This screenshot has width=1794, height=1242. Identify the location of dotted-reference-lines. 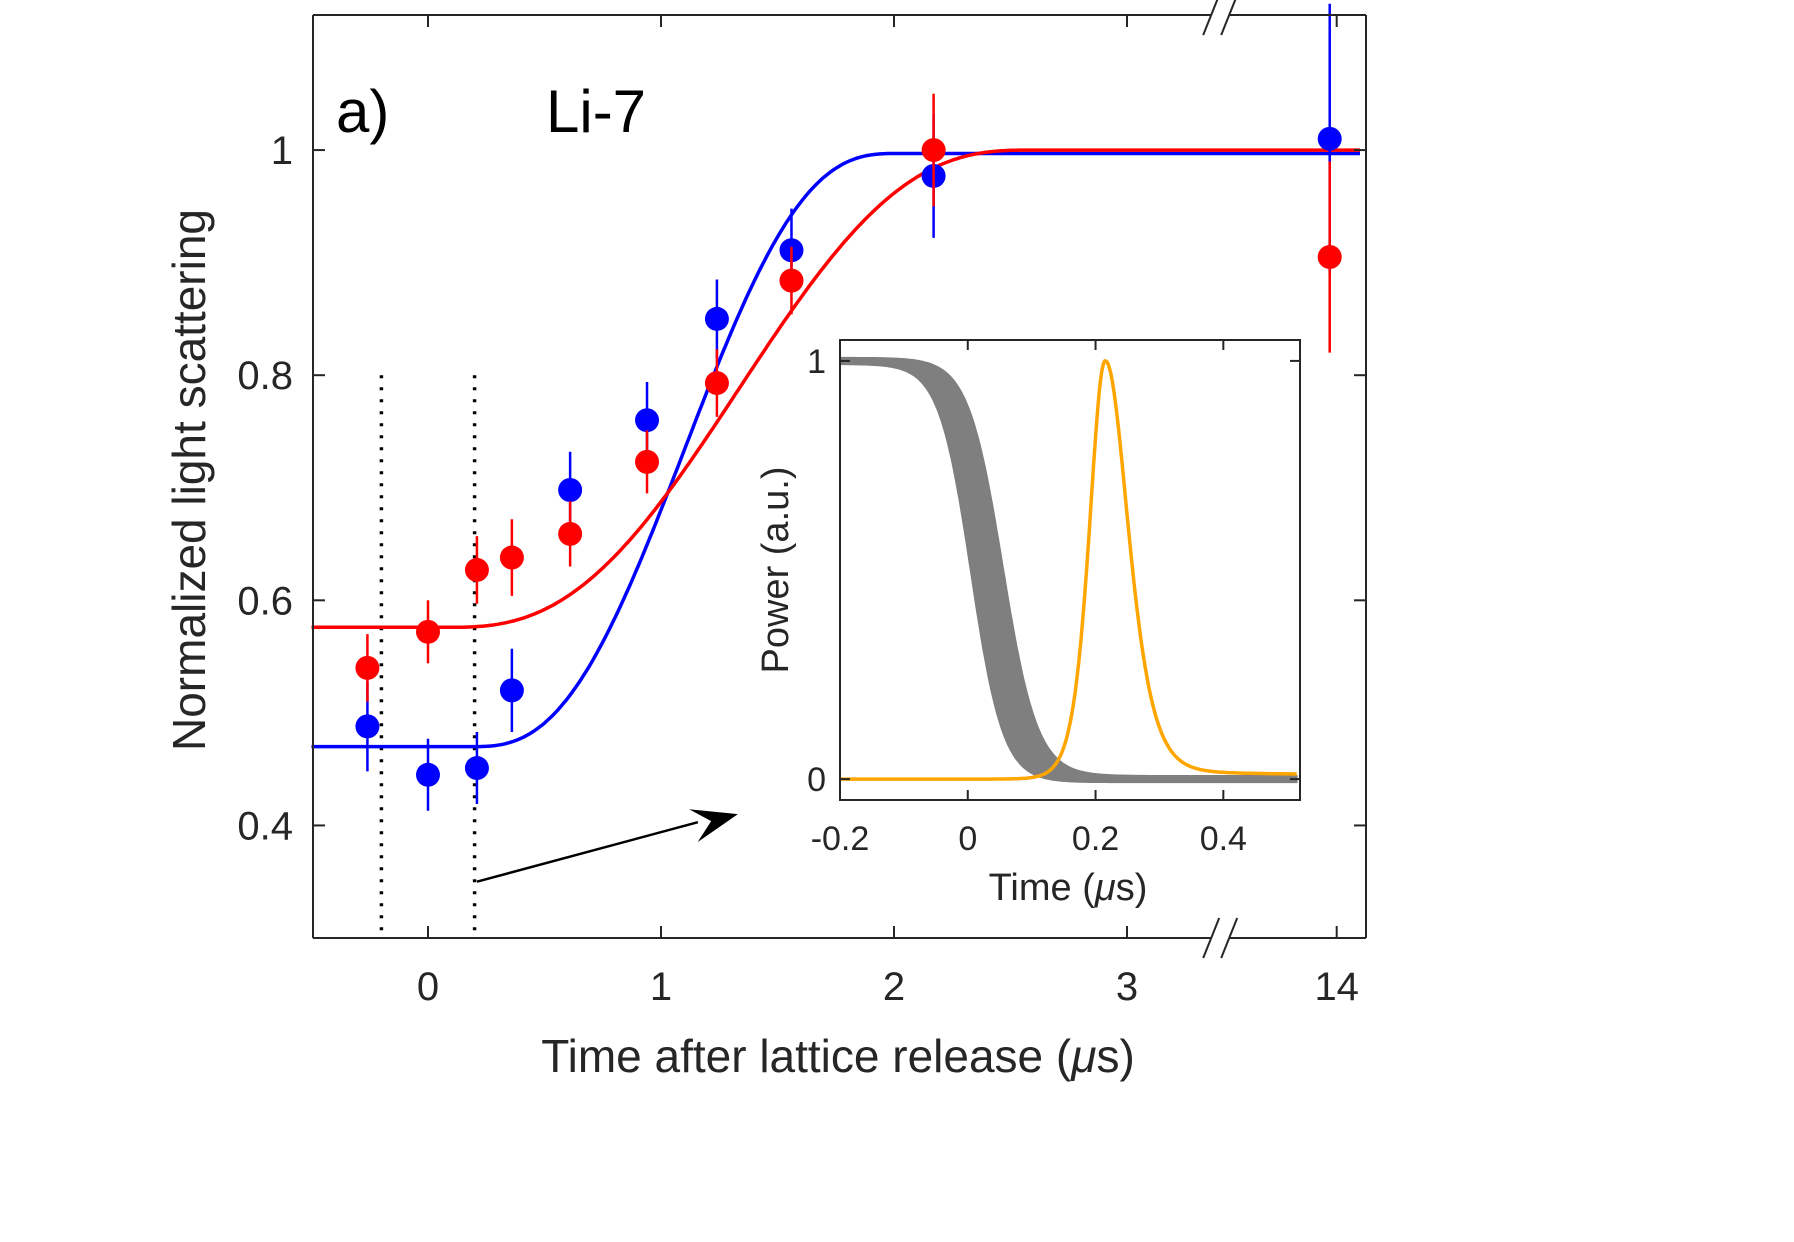
(428, 656).